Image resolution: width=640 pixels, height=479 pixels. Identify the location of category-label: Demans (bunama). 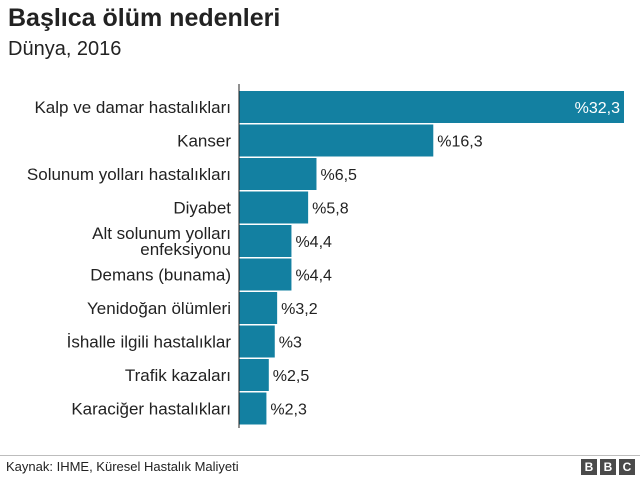
(160, 275).